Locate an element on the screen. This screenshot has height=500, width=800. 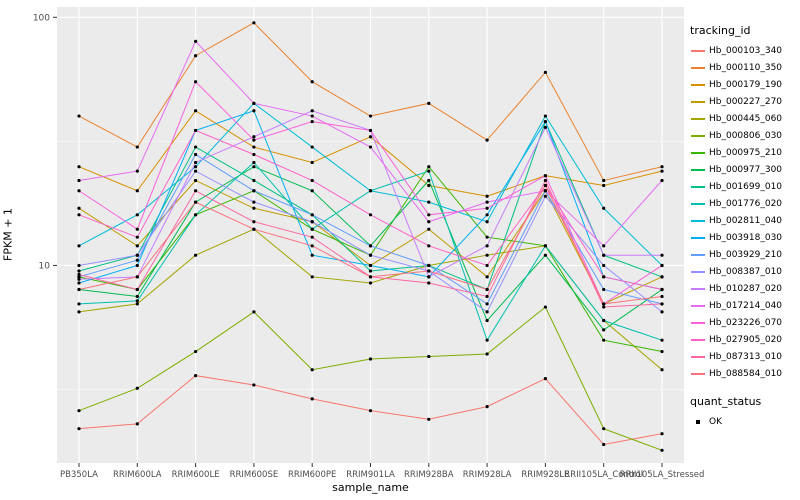
legend-item-label: Hb_001776_020 is located at coordinates (746, 203).